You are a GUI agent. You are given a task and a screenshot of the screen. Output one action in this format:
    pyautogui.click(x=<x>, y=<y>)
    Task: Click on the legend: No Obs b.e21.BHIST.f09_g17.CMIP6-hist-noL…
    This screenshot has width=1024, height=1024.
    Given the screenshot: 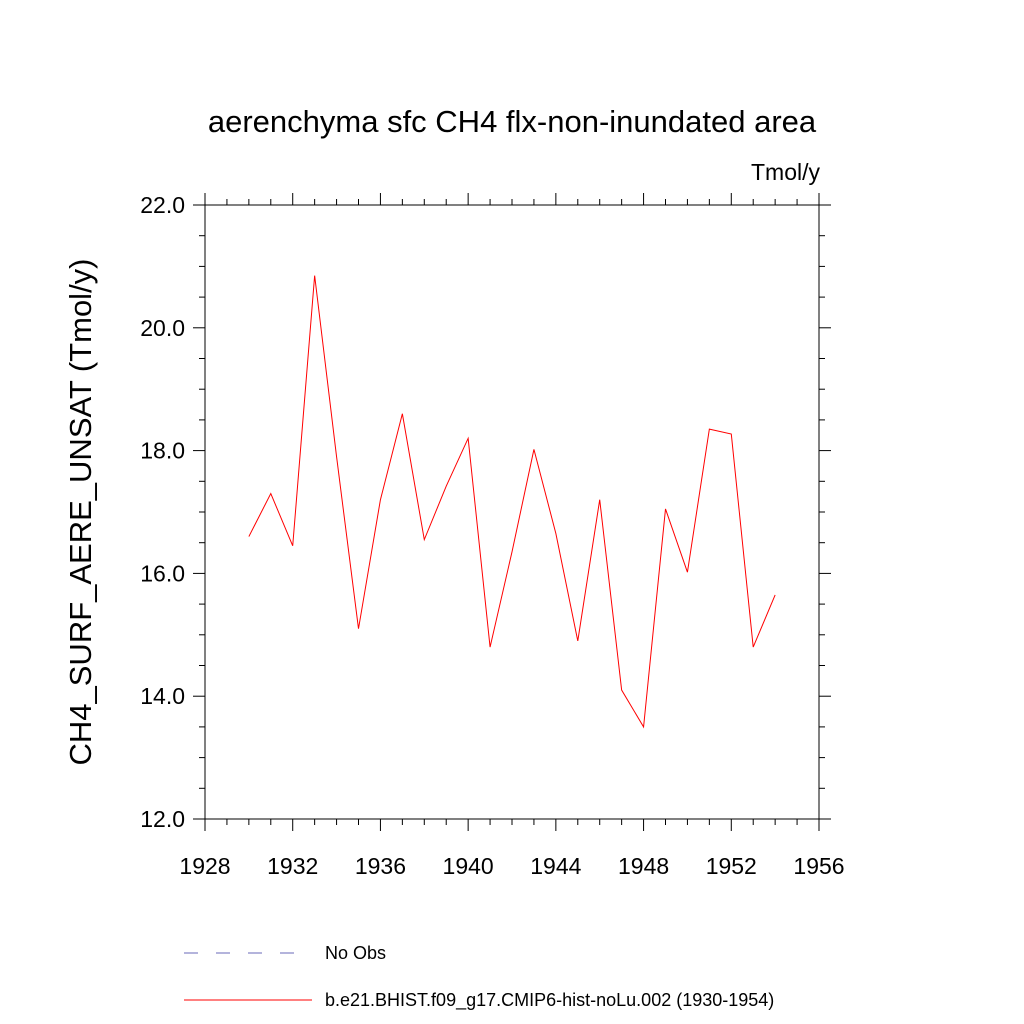 What is the action you would take?
    pyautogui.click(x=479, y=977)
    